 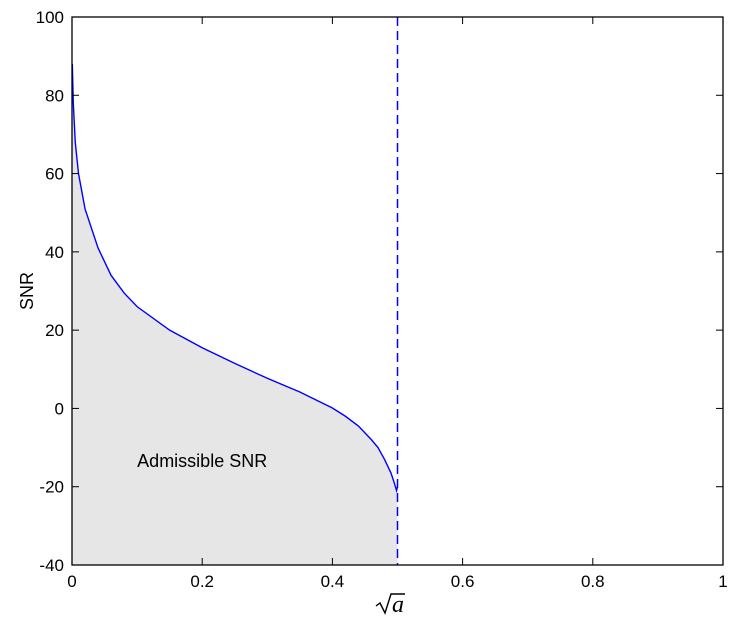 What do you see at coordinates (593, 581) in the screenshot?
I see `x-tick-label-4: 0.8` at bounding box center [593, 581].